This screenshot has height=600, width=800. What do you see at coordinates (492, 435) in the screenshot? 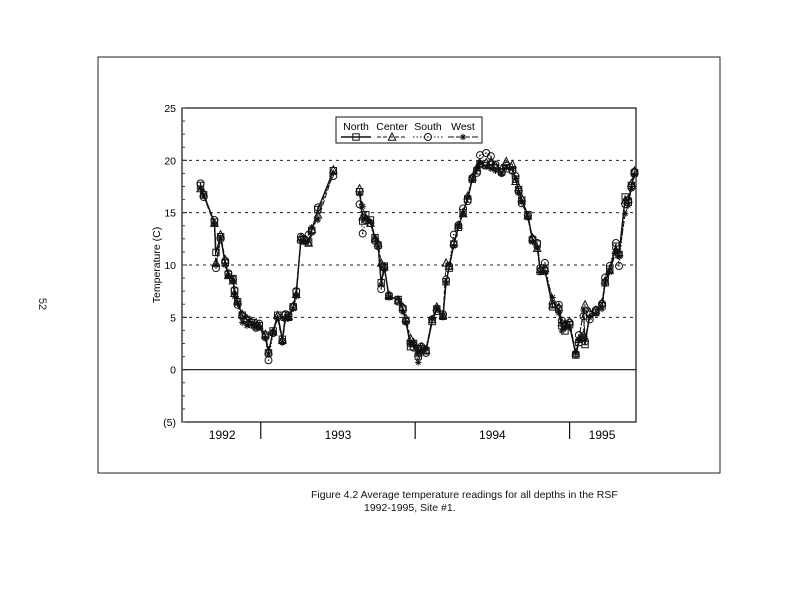
I see `x-year-label: 1994` at bounding box center [492, 435].